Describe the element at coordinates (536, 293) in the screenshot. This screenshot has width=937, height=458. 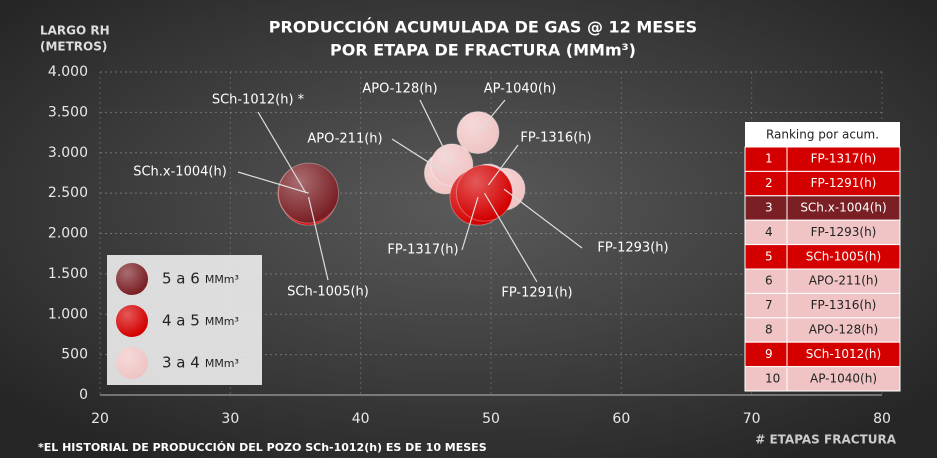
I see `bubble-label: FP-1291(h)` at that location.